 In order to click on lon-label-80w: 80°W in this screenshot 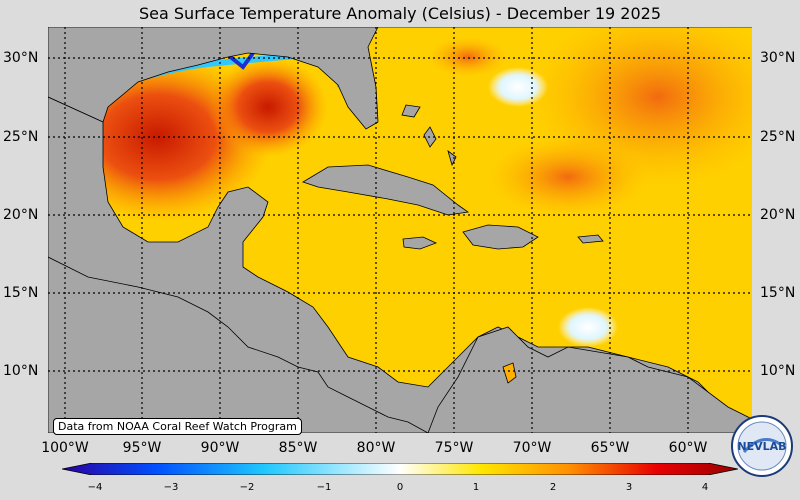, I will do `click(376, 448)`.